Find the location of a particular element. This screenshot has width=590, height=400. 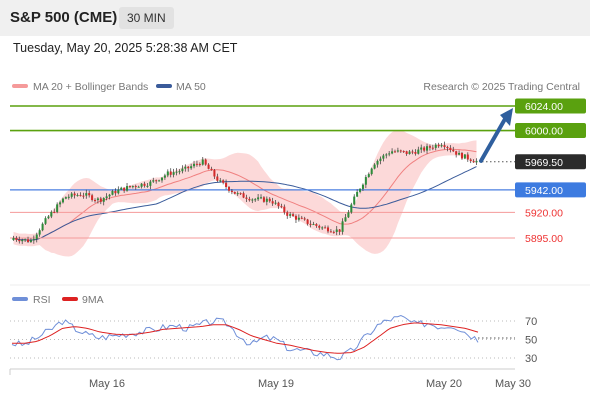

timeframe-button: 30 MIN is located at coordinates (146, 18).